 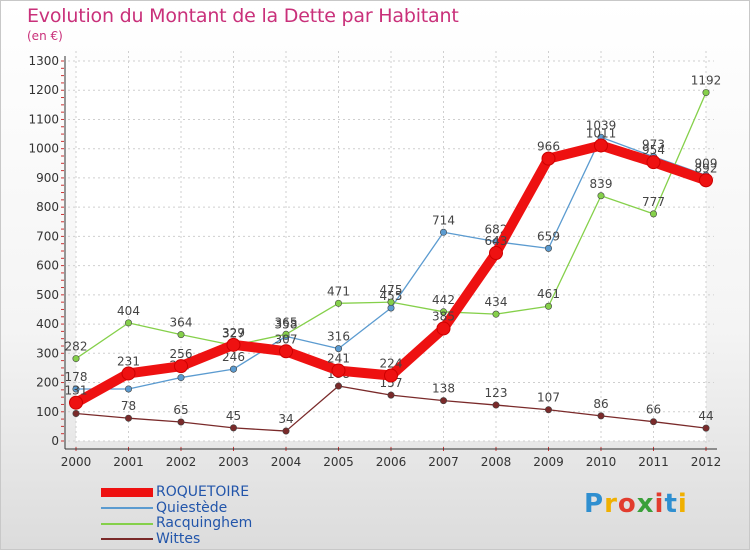 I want to click on data-label: 231, so click(x=128, y=361).